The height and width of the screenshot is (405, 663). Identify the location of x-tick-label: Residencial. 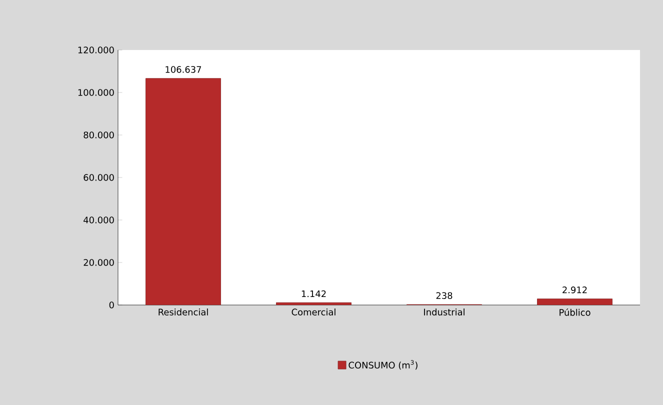
(183, 312).